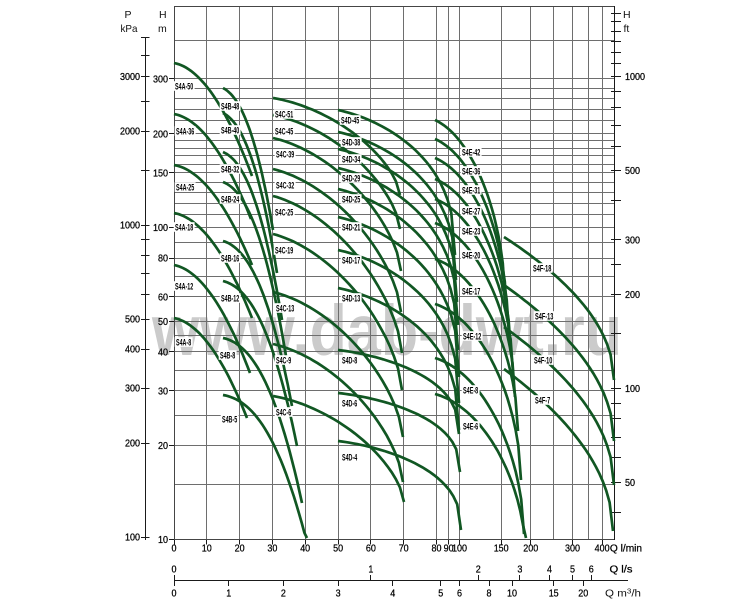 This screenshot has width=750, height=605. I want to click on svg-text: S4C-25, so click(284, 212).